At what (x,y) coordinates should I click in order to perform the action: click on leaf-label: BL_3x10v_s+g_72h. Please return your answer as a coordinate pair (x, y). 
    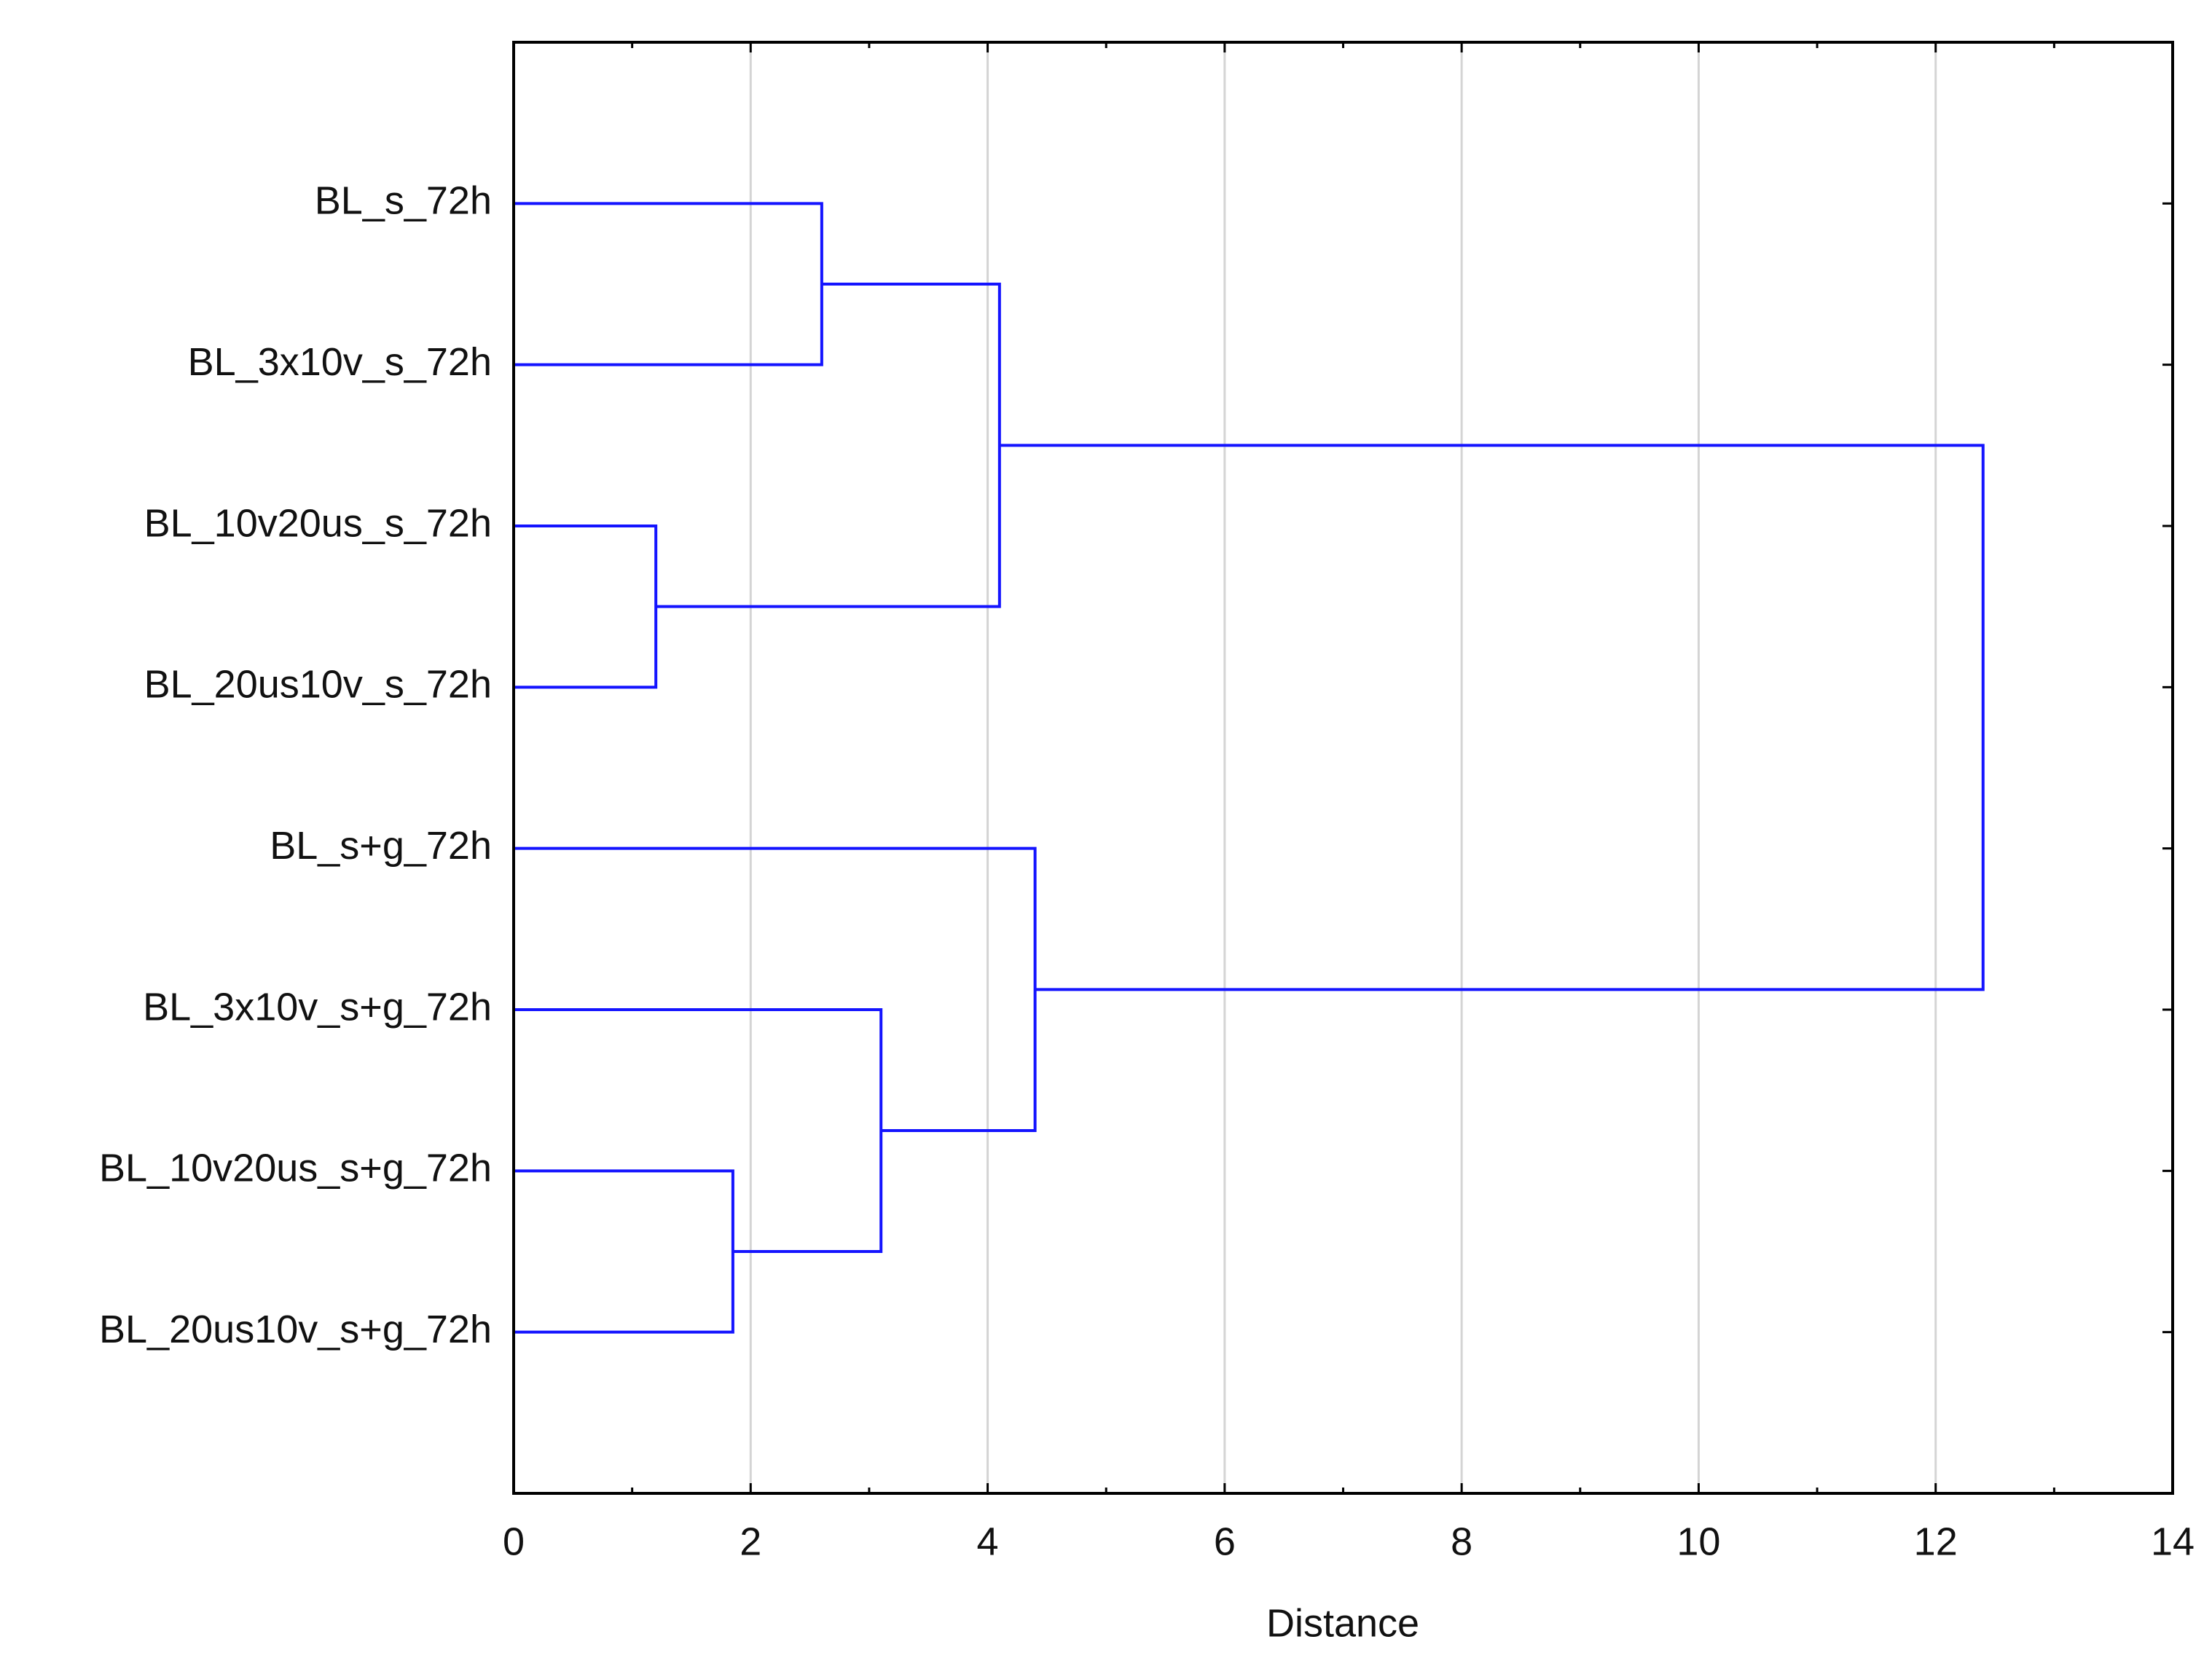
    Looking at the image, I should click on (317, 1007).